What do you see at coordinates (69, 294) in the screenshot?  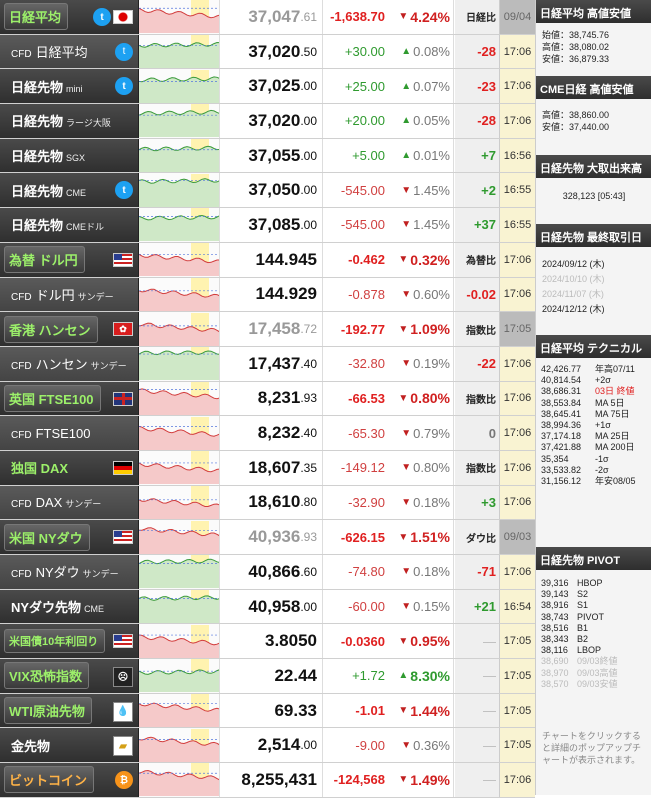 I see `instrument-name: CFD ドル円 サンデー` at bounding box center [69, 294].